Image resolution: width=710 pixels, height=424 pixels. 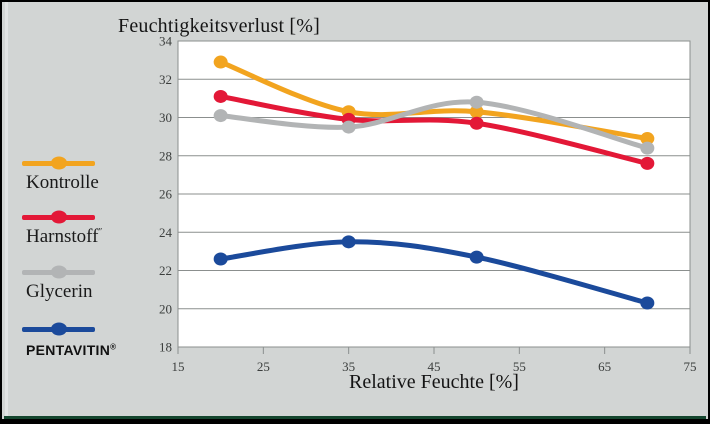 I want to click on x-tick-label-75: 75, so click(x=690, y=366).